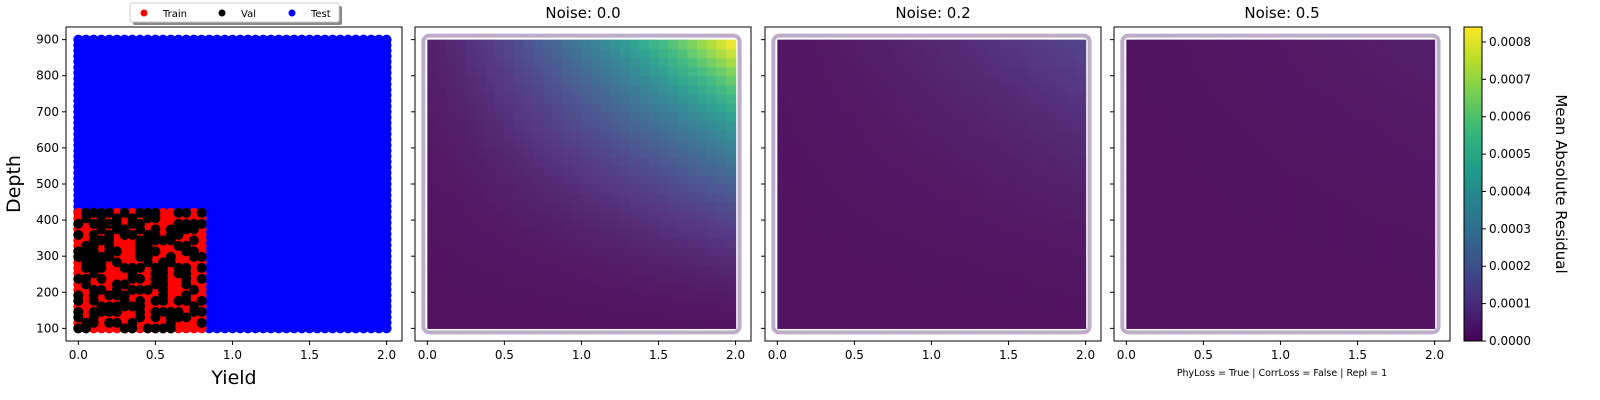  I want to click on test-point, so click(263, 39).